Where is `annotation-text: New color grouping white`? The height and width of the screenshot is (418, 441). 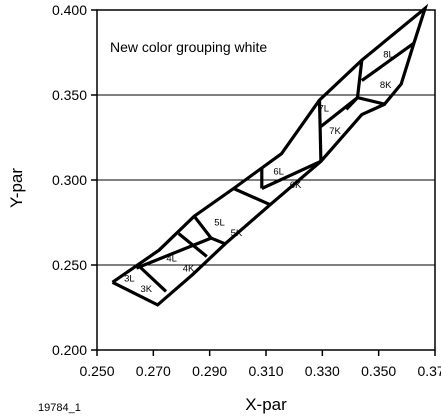 annotation-text: New color grouping white is located at coordinates (188, 47).